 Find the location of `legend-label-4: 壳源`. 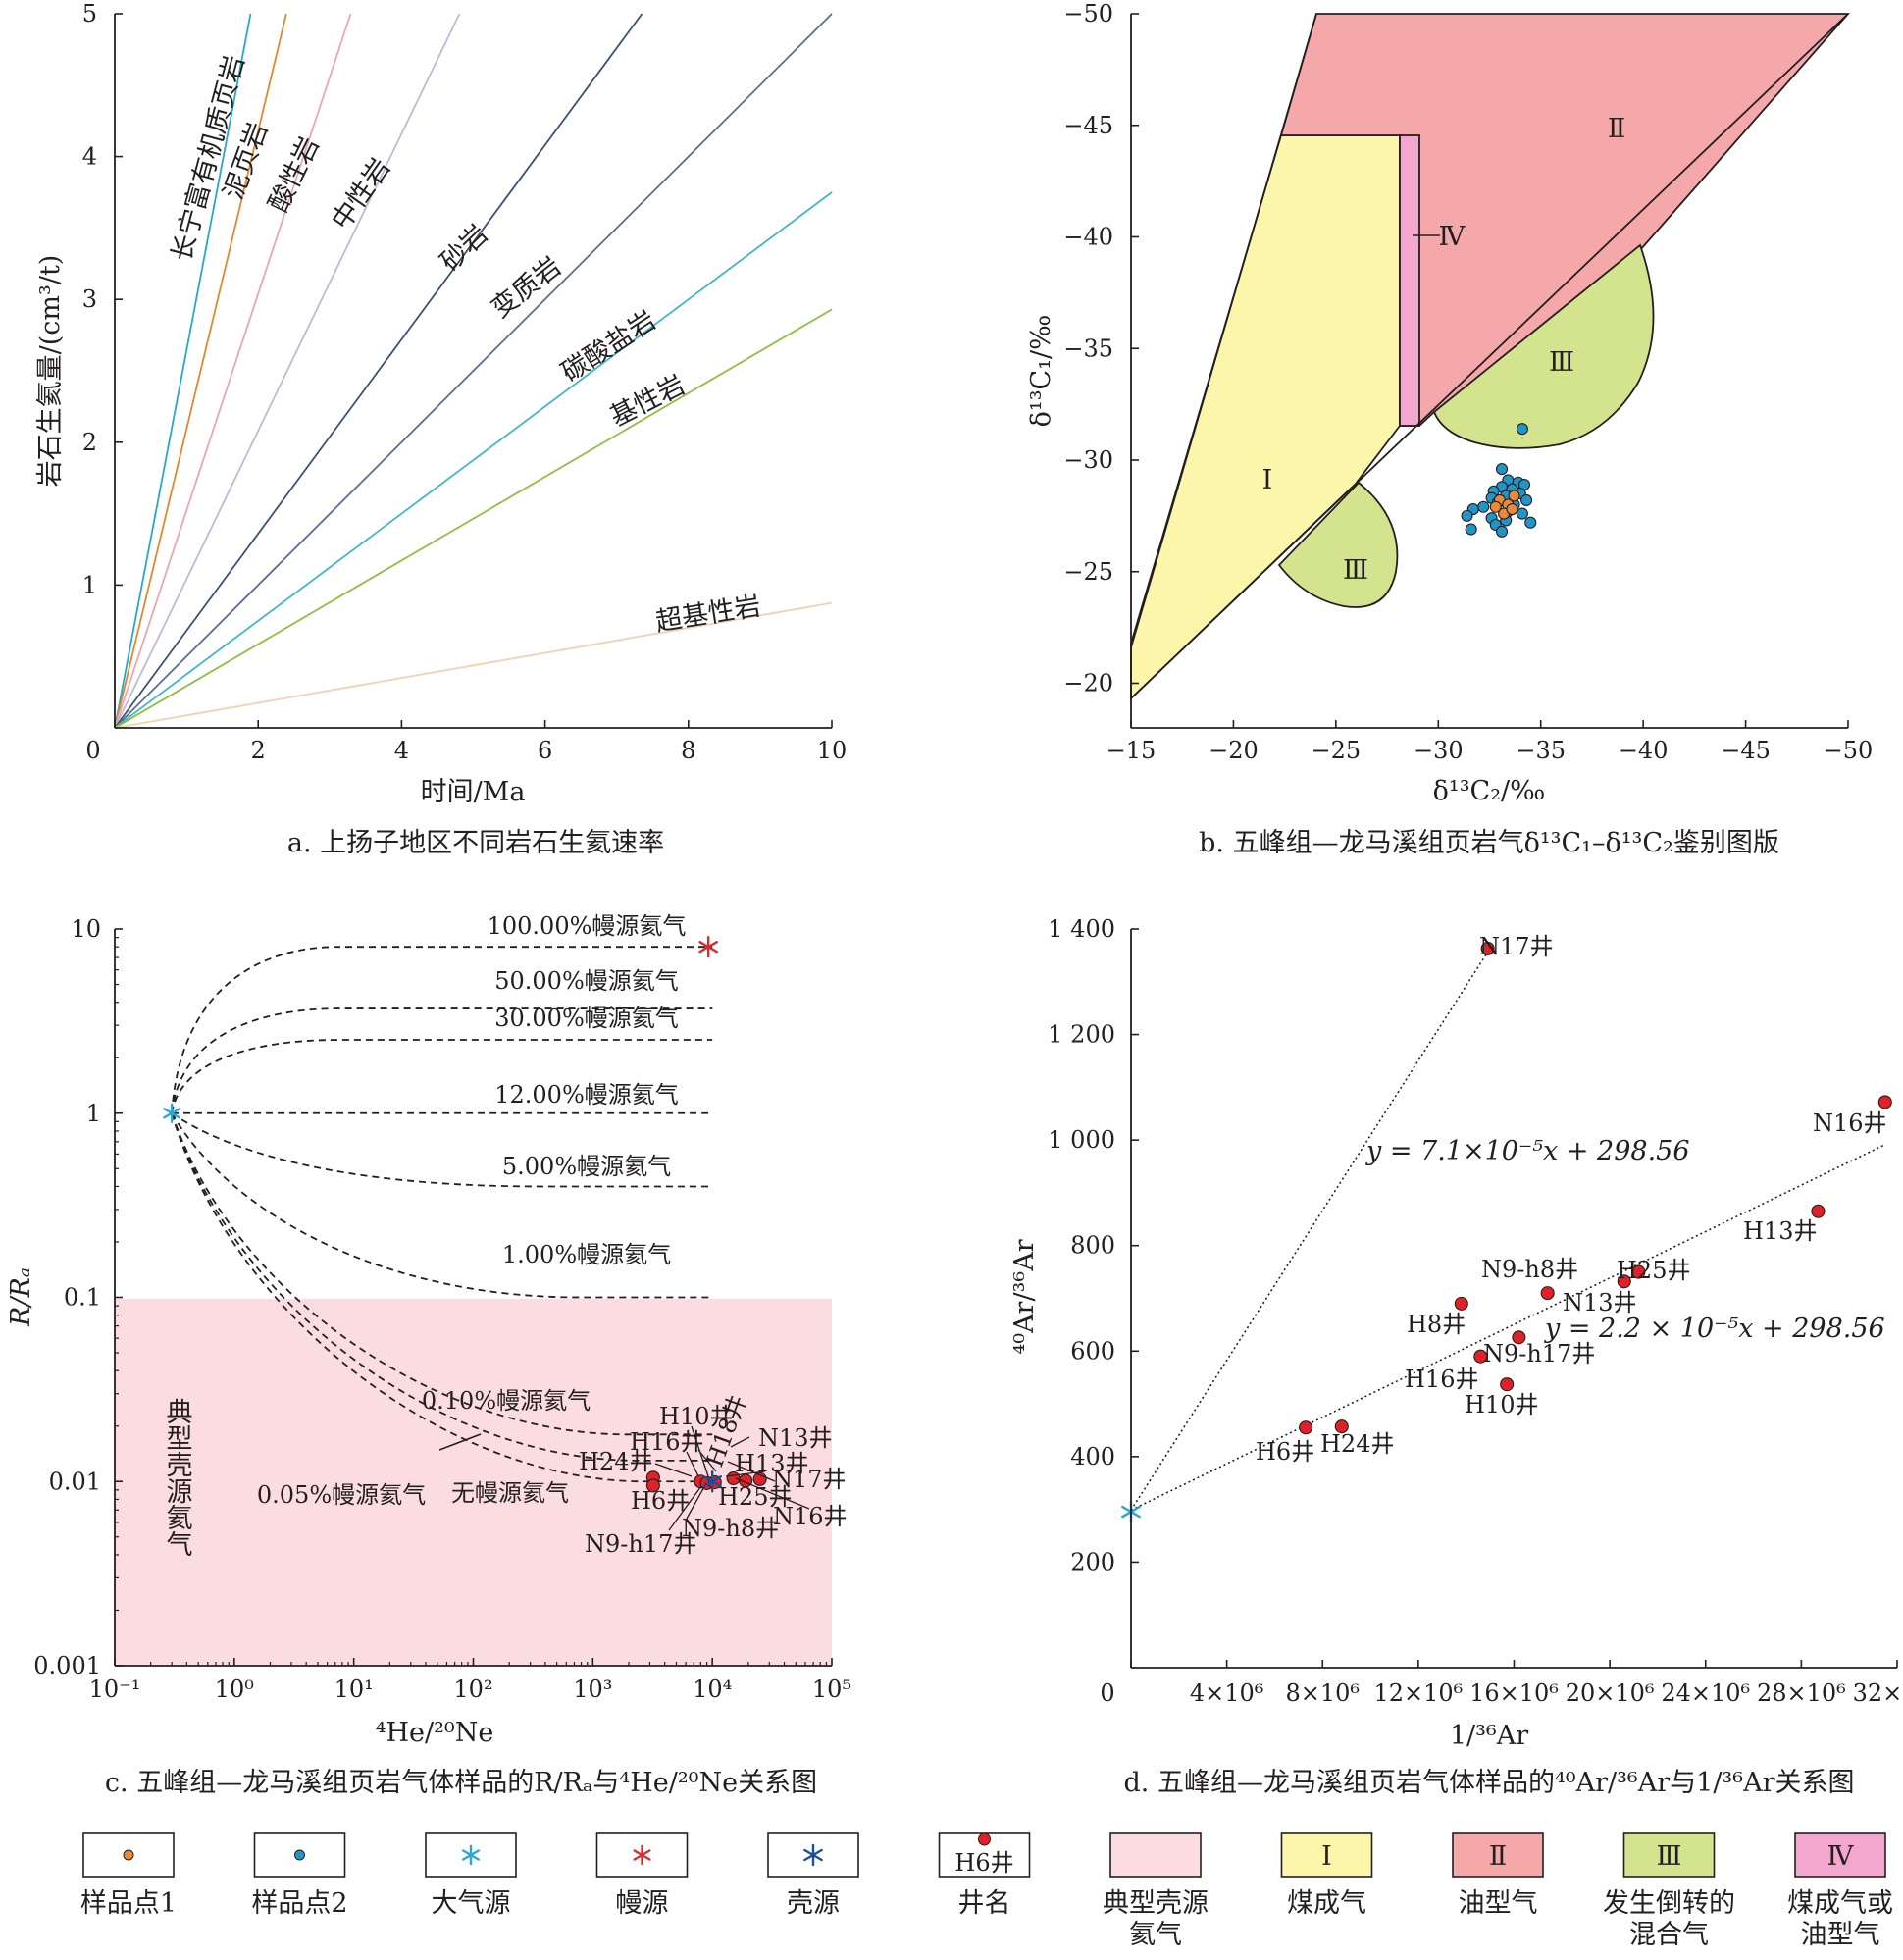

legend-label-4: 壳源 is located at coordinates (813, 1903).